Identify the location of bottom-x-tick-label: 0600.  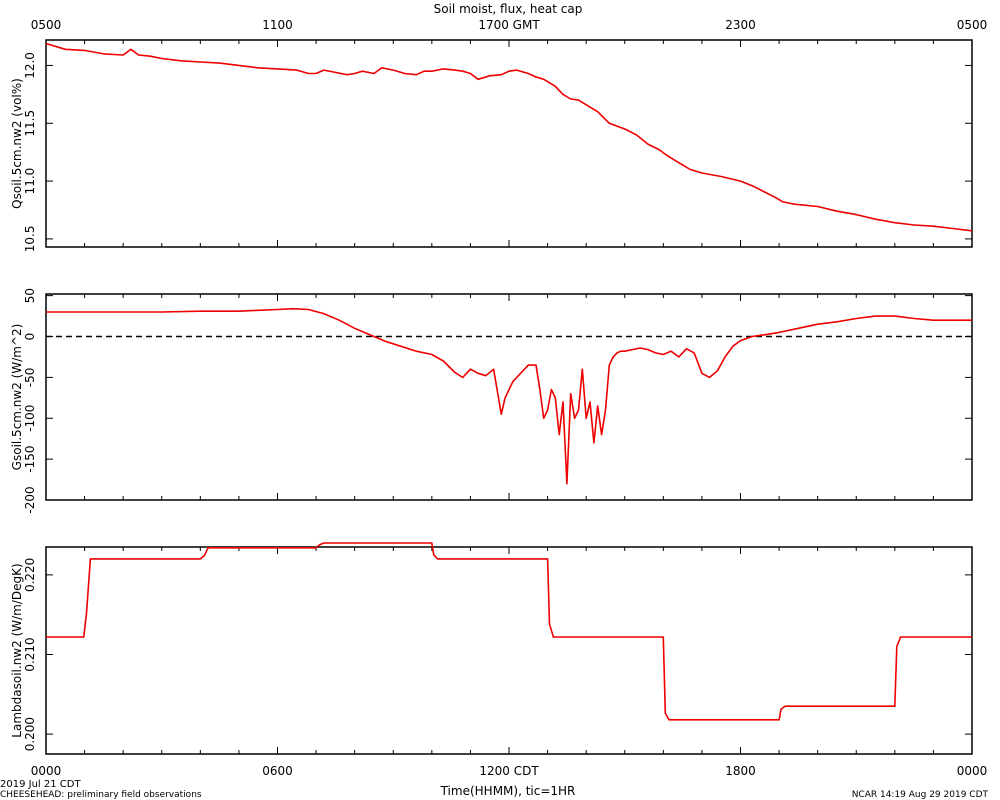
(277, 771).